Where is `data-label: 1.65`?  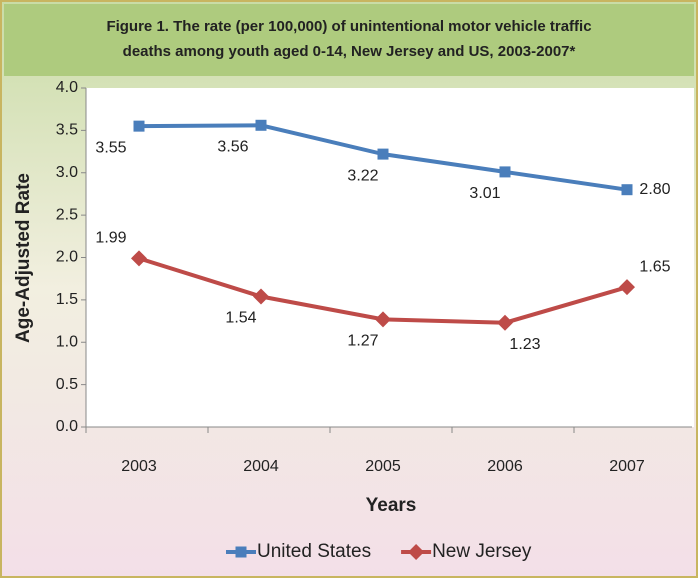
data-label: 1.65 is located at coordinates (654, 266).